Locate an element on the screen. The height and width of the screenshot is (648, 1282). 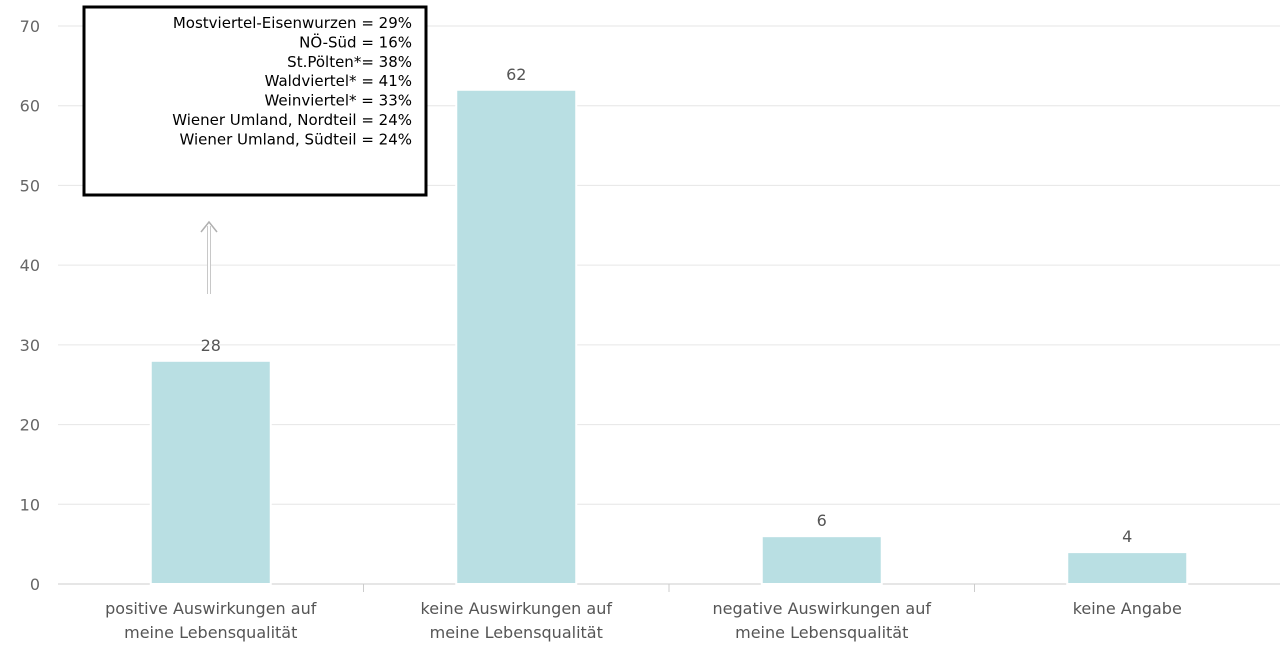
y-tick-label: 30 is located at coordinates (30, 345).